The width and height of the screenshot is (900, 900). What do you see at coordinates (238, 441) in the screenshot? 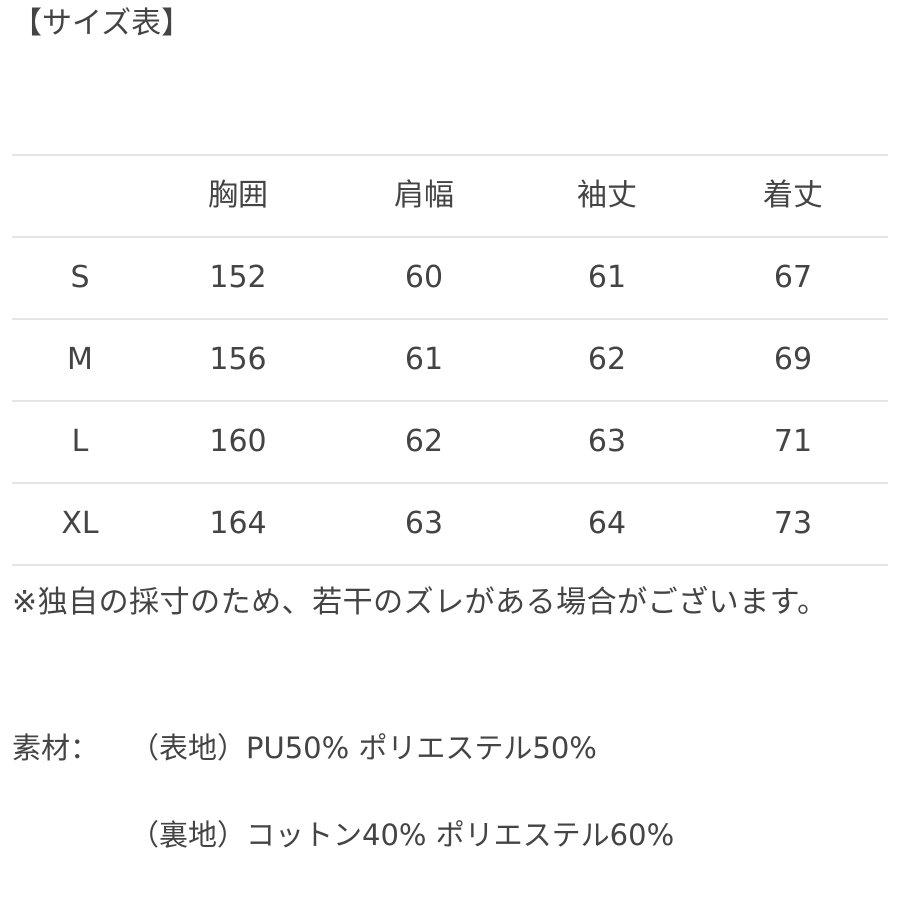
I see `table-cell: 160` at bounding box center [238, 441].